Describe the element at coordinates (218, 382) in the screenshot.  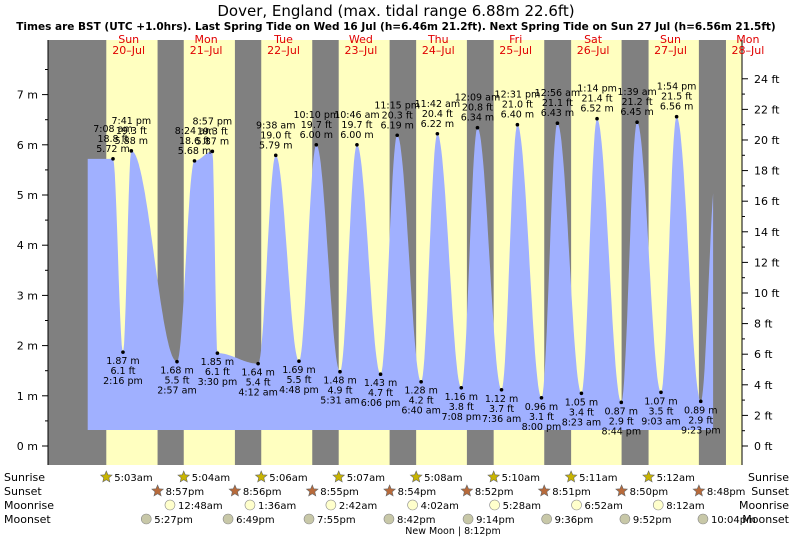
I see `tide-time-label: 3:30 pm` at that location.